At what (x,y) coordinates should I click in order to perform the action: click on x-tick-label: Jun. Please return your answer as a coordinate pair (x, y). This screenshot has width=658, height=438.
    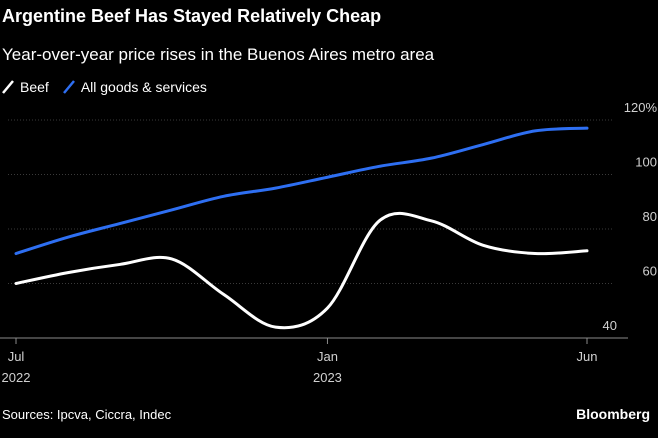
    Looking at the image, I should click on (587, 356).